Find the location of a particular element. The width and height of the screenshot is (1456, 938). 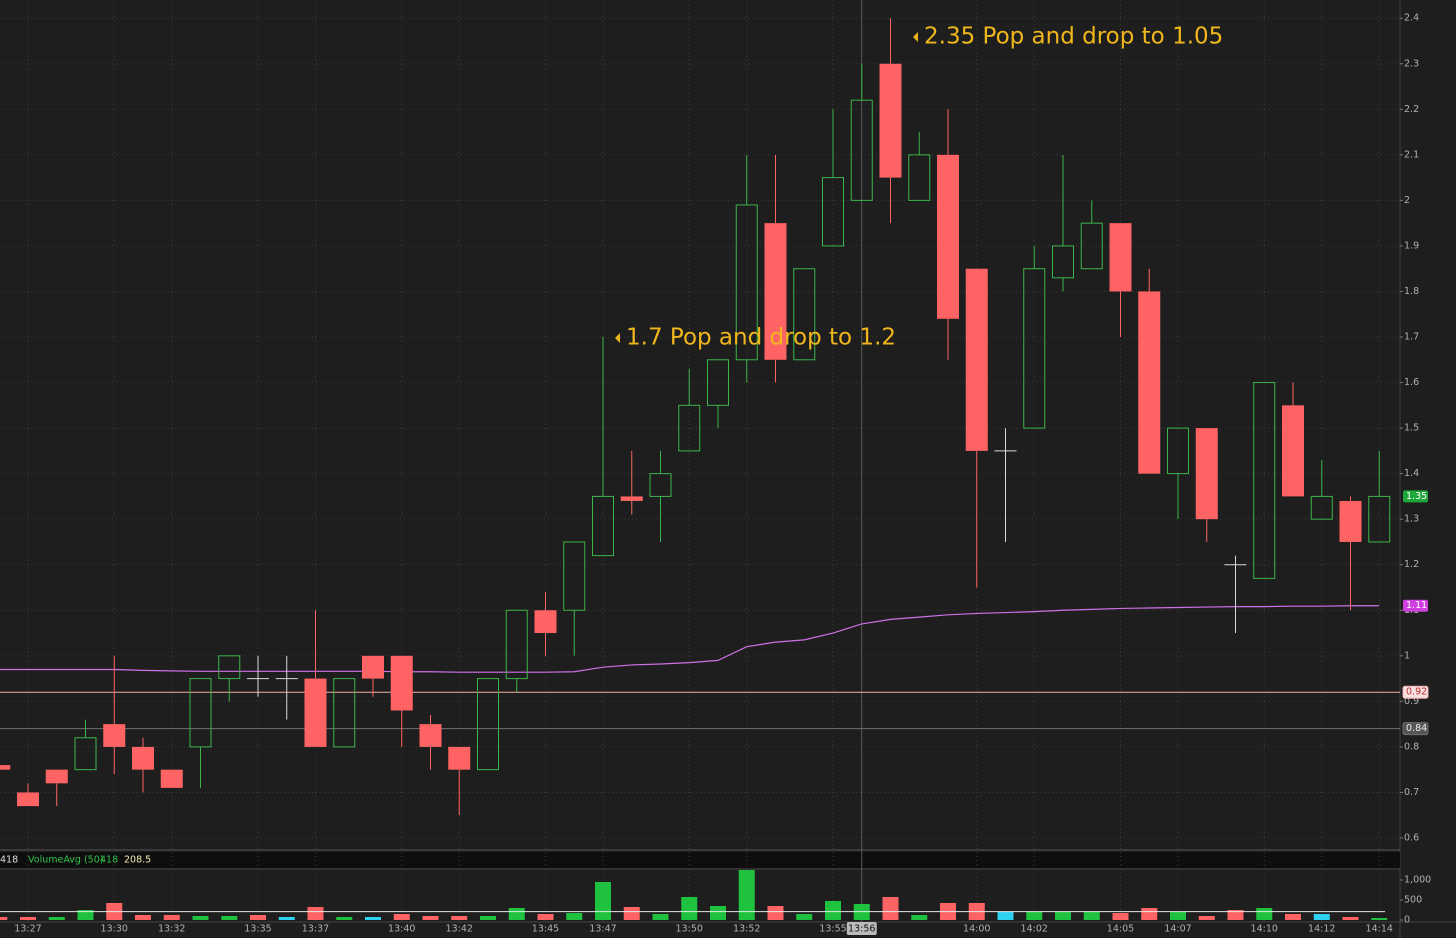

last-price-label: 1.35 is located at coordinates (1416, 496).